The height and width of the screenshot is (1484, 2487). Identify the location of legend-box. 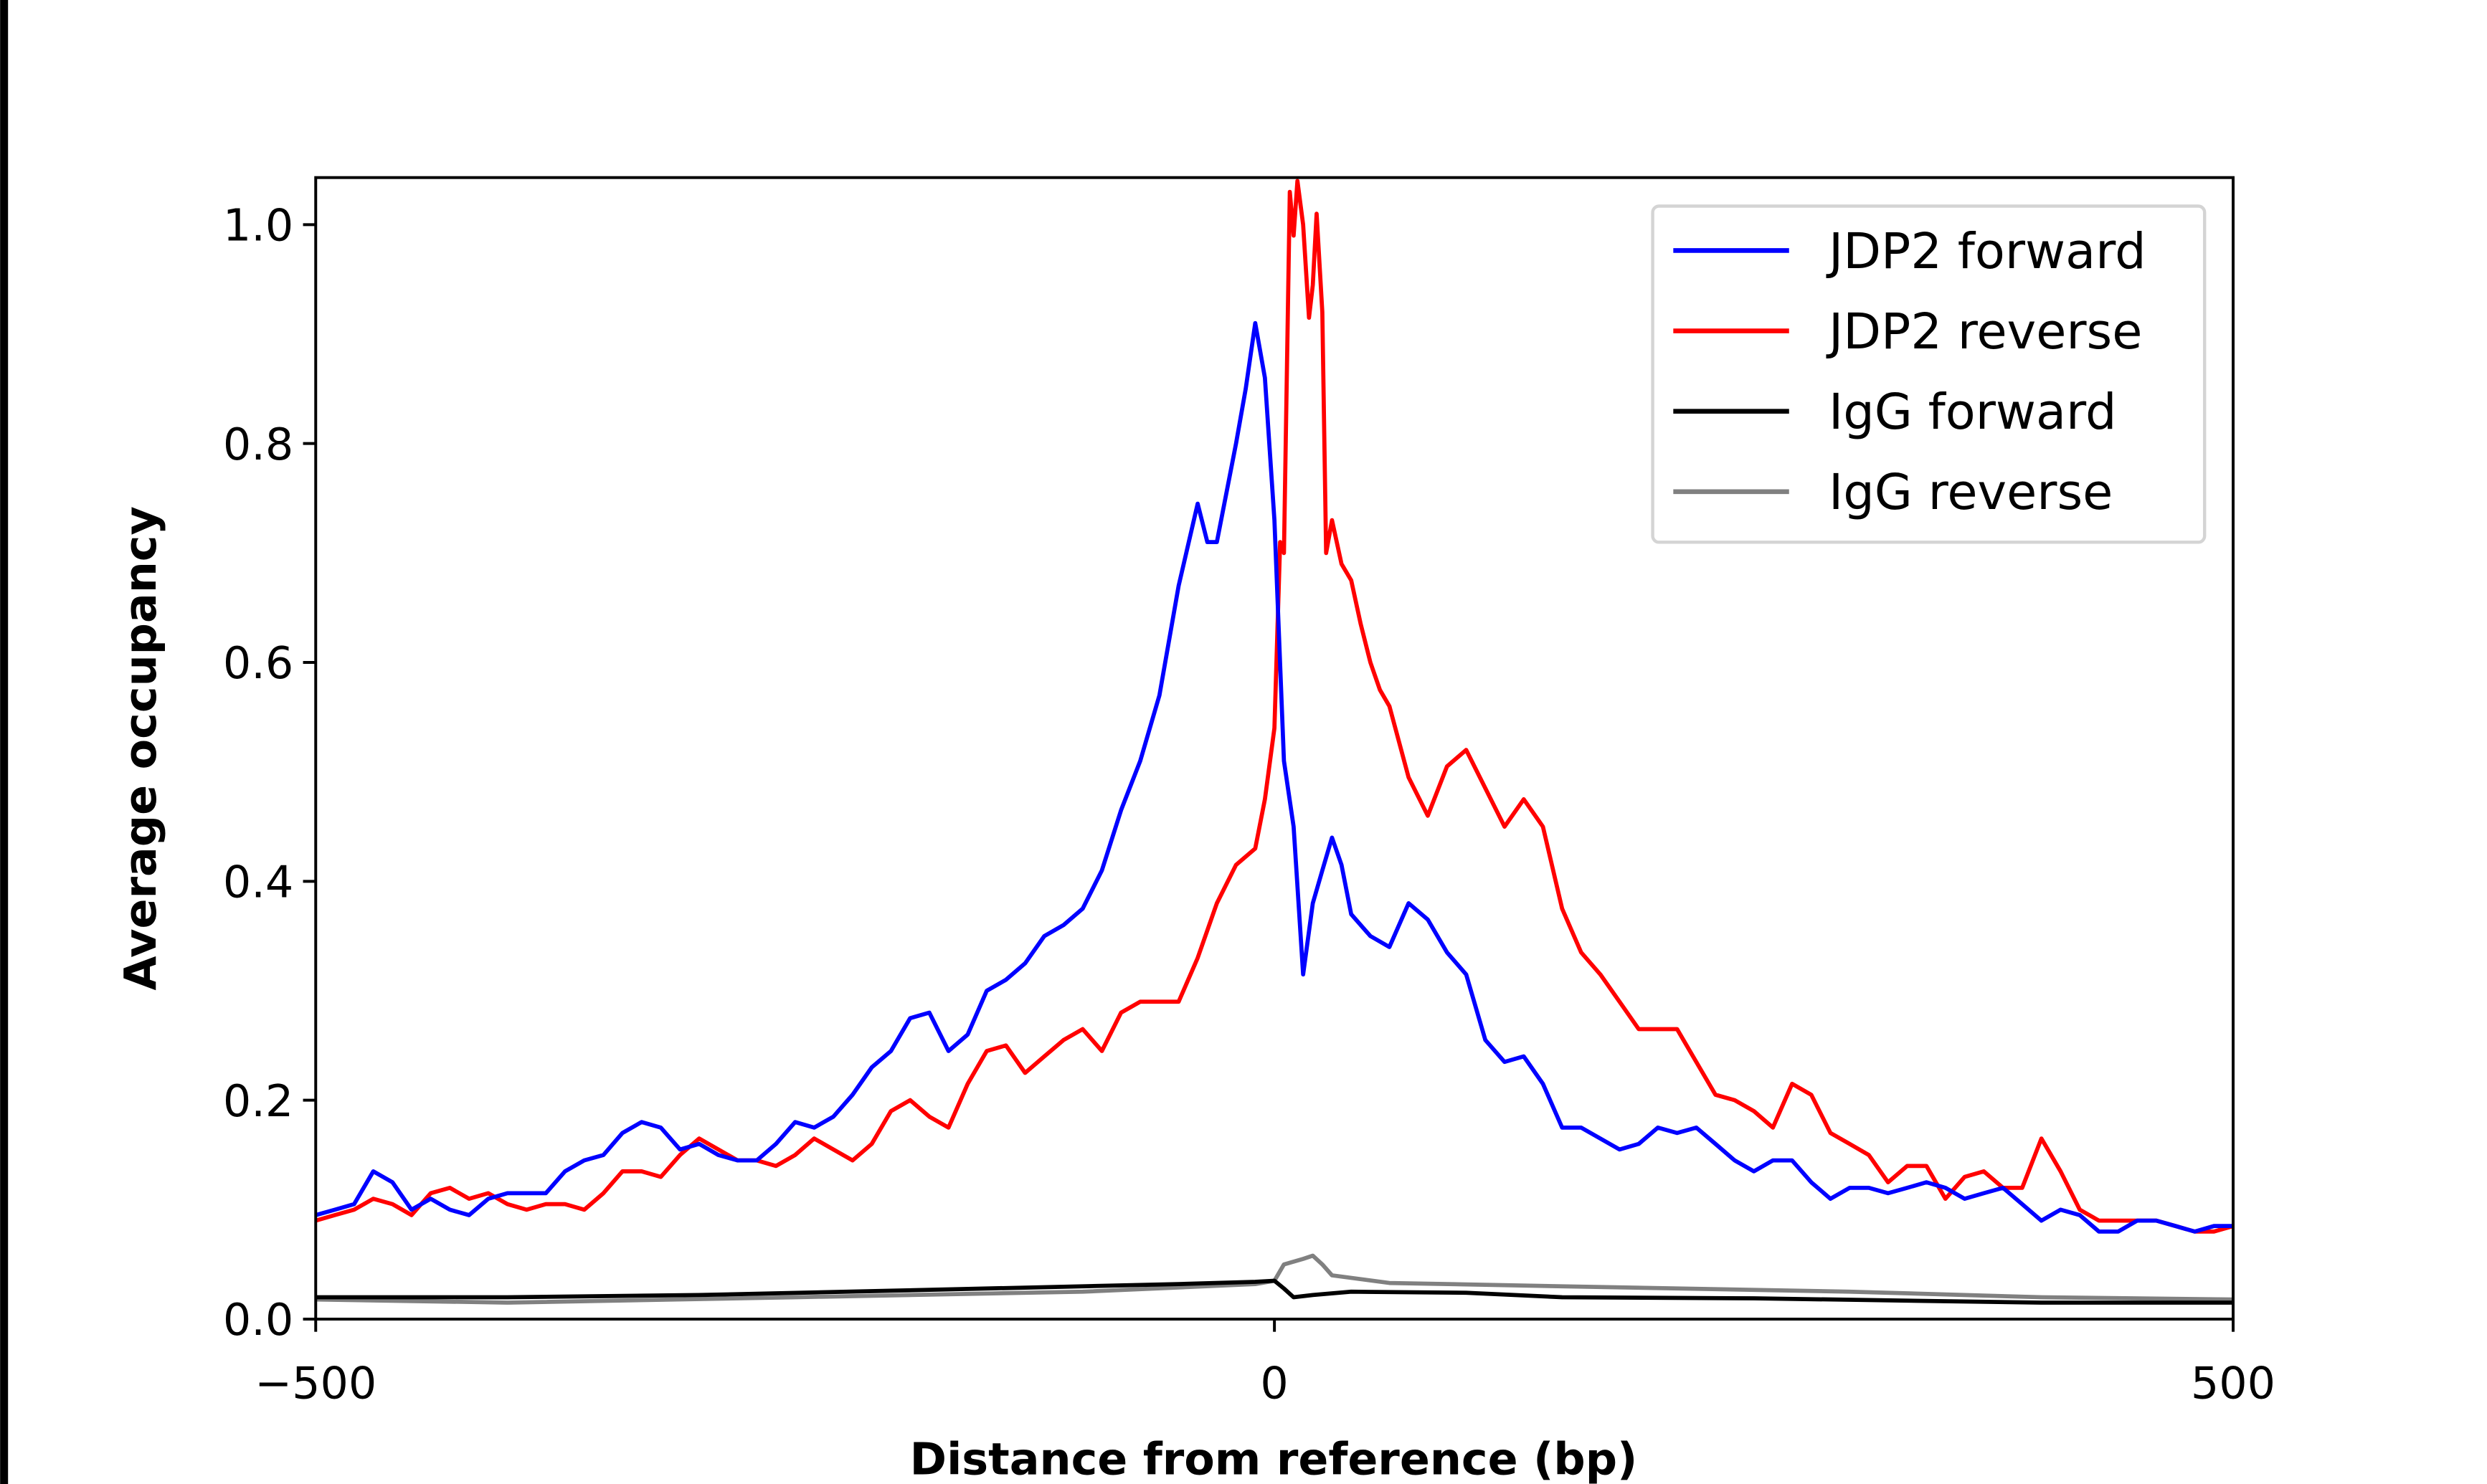
(1929, 374).